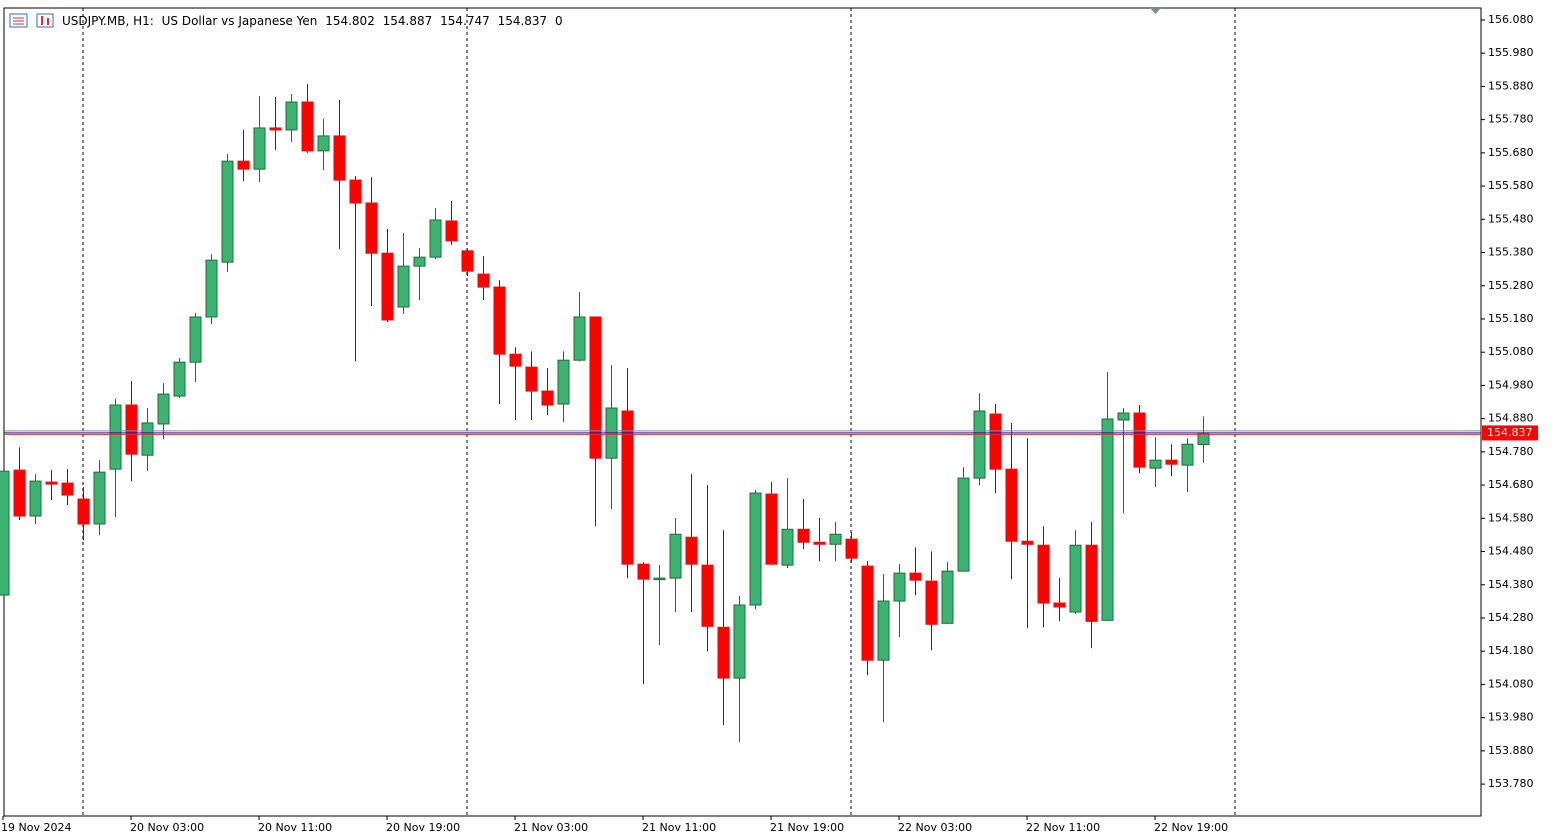 The width and height of the screenshot is (1553, 836). Describe the element at coordinates (408, 21) in the screenshot. I see `header-high: 154.887` at that location.